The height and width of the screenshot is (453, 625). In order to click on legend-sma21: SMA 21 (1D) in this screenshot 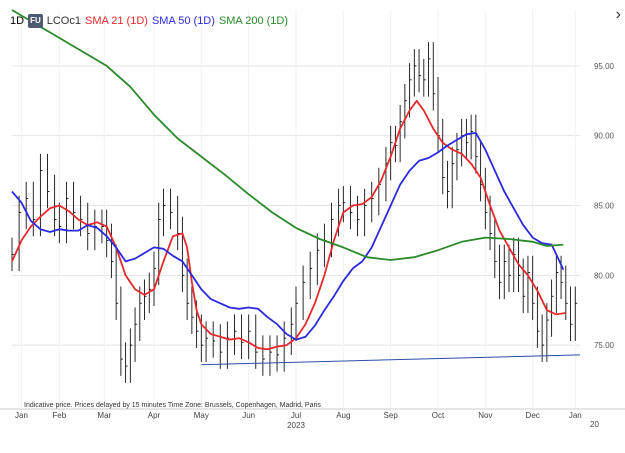, I will do `click(116, 21)`.